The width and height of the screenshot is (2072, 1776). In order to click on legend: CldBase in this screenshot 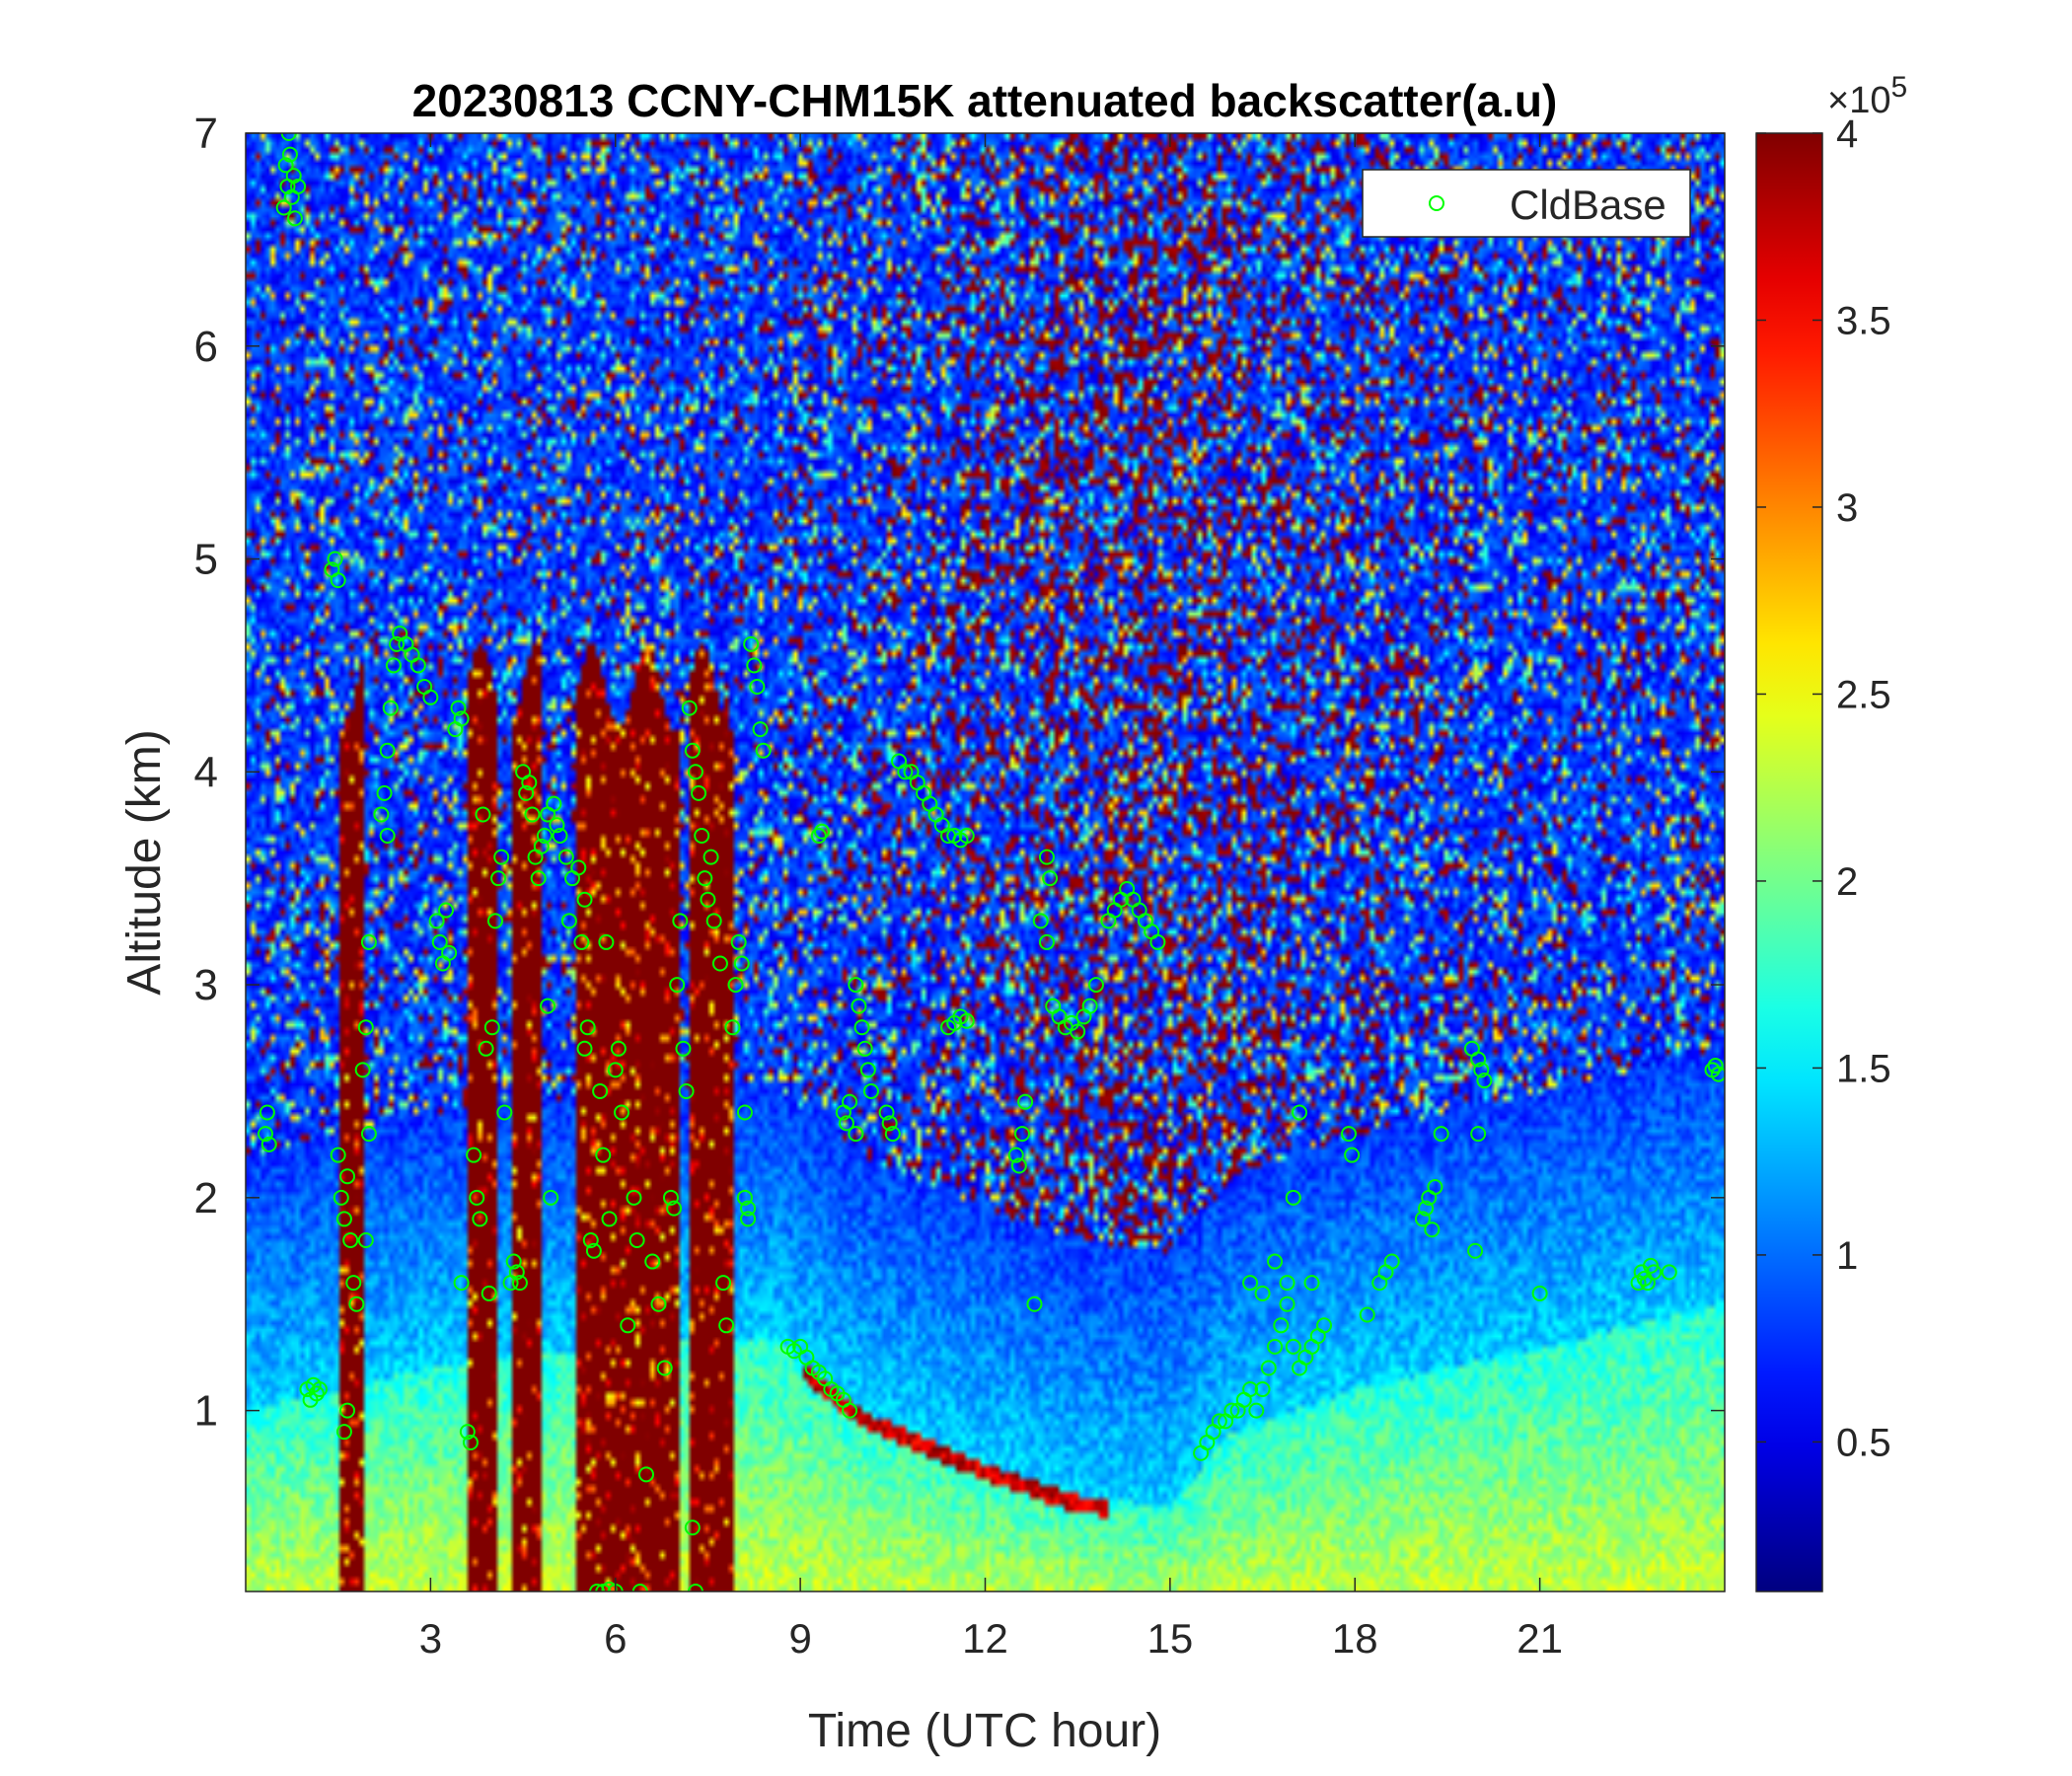, I will do `click(1527, 204)`.